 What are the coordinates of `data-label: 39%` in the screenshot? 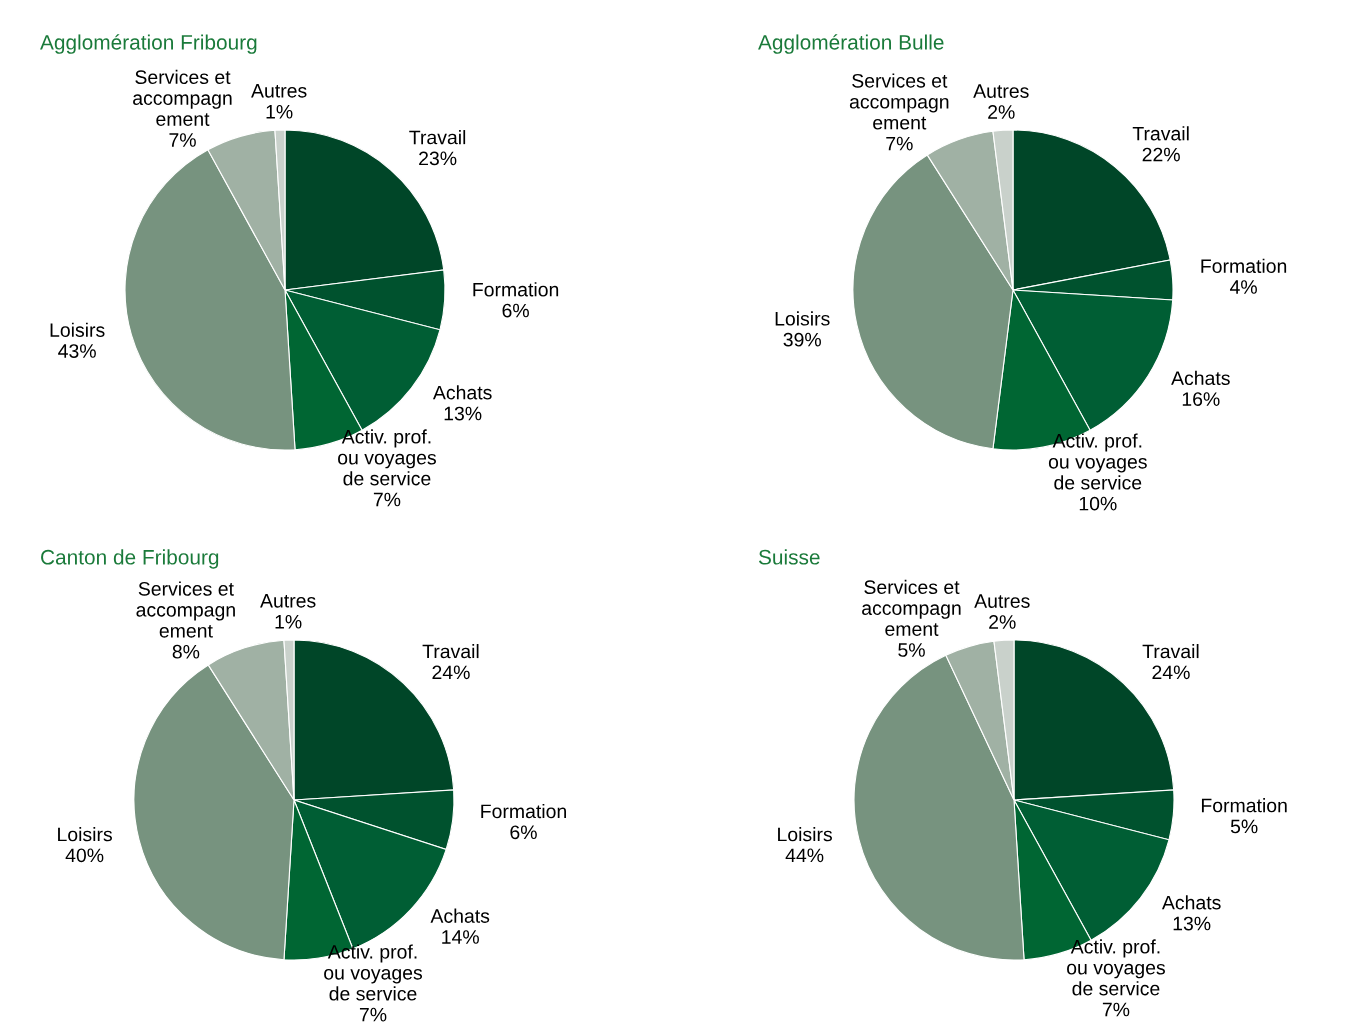 It's located at (802, 339).